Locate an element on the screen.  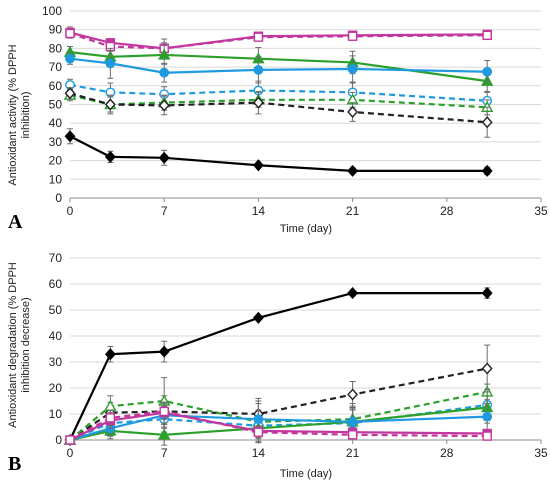
panel-b-series-5-line is located at coordinates (278, 428).